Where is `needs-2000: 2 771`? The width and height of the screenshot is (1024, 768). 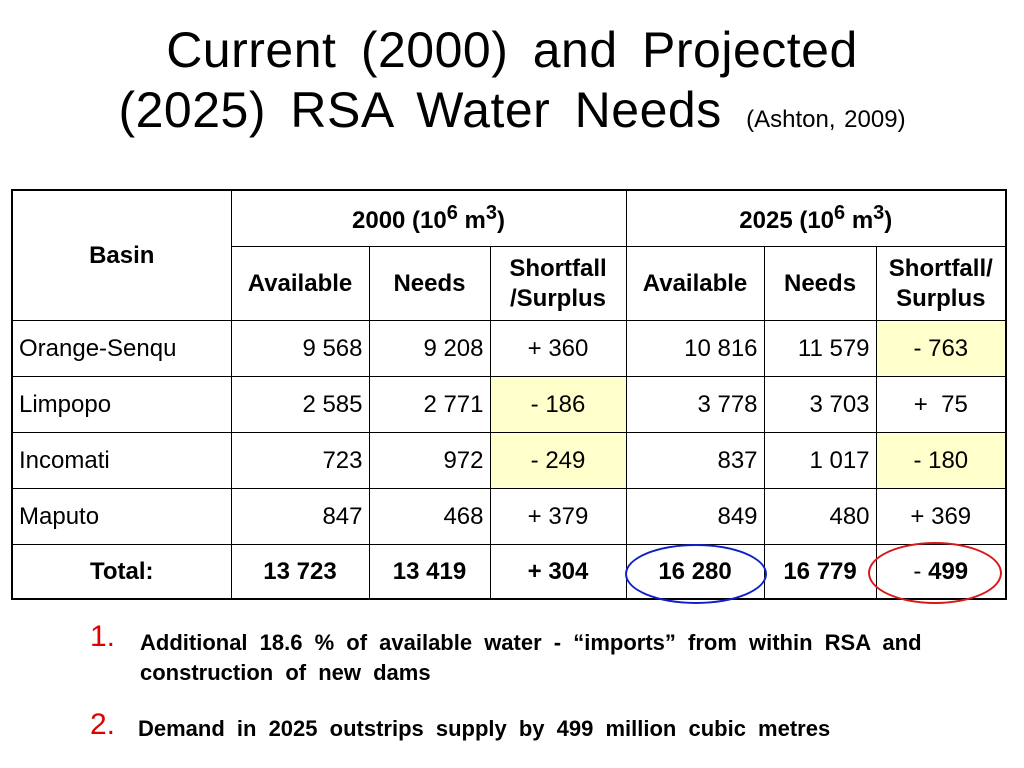
needs-2000: 2 771 is located at coordinates (429, 404).